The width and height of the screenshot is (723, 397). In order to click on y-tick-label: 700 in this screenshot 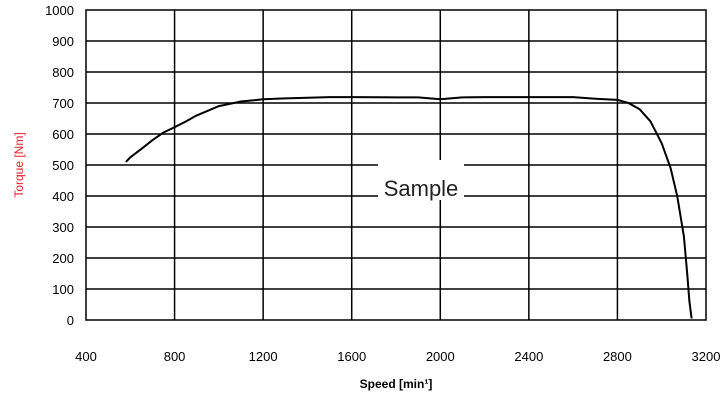, I will do `click(63, 103)`.